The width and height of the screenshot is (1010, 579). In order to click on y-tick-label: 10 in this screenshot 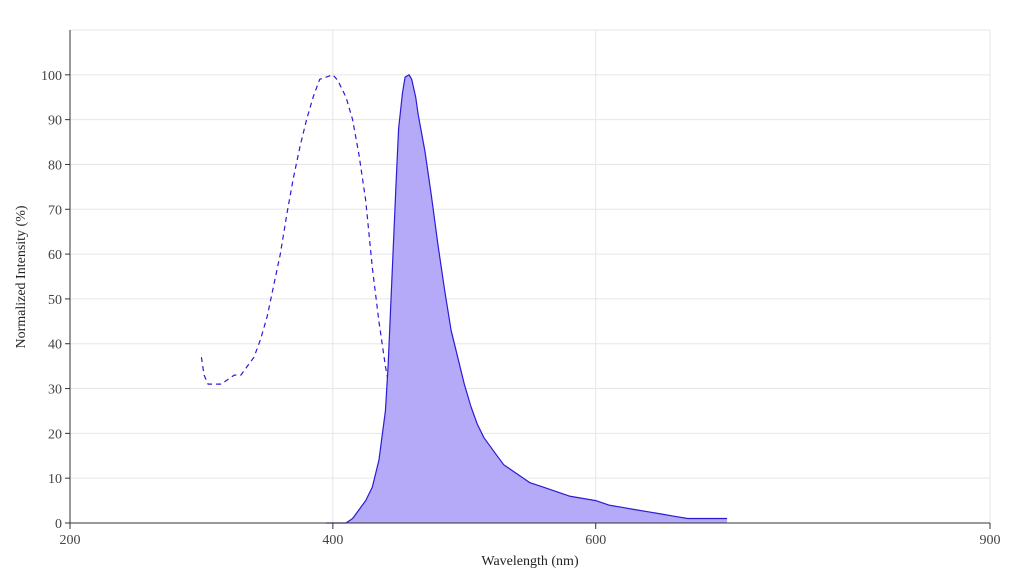, I will do `click(55, 479)`.